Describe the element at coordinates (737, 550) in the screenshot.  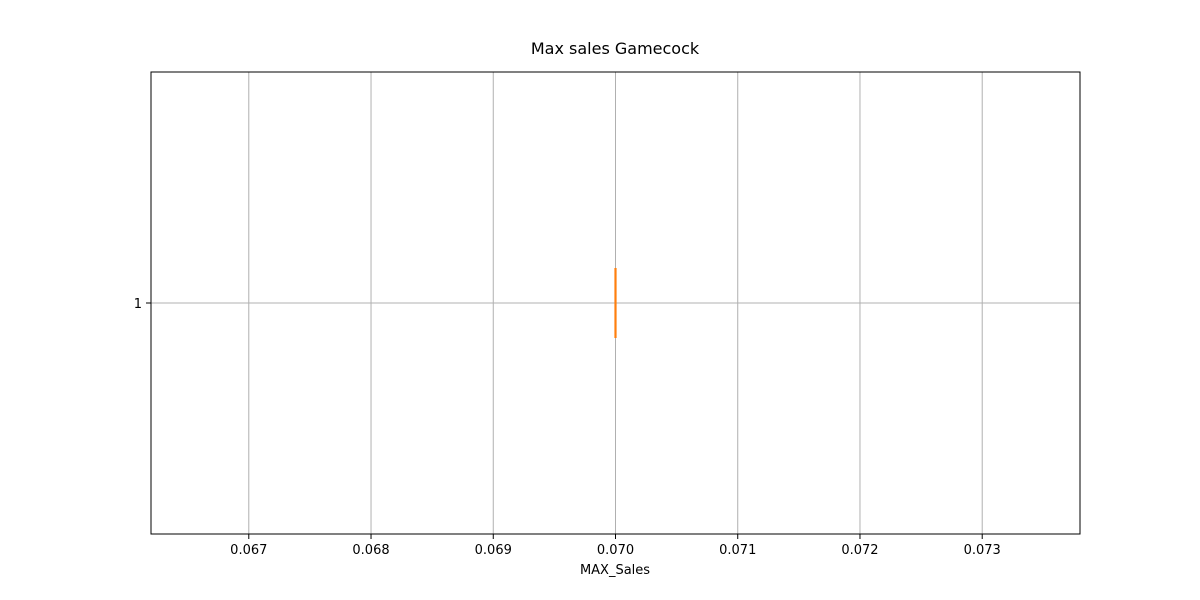
I see `x-tick-label: 0.071` at that location.